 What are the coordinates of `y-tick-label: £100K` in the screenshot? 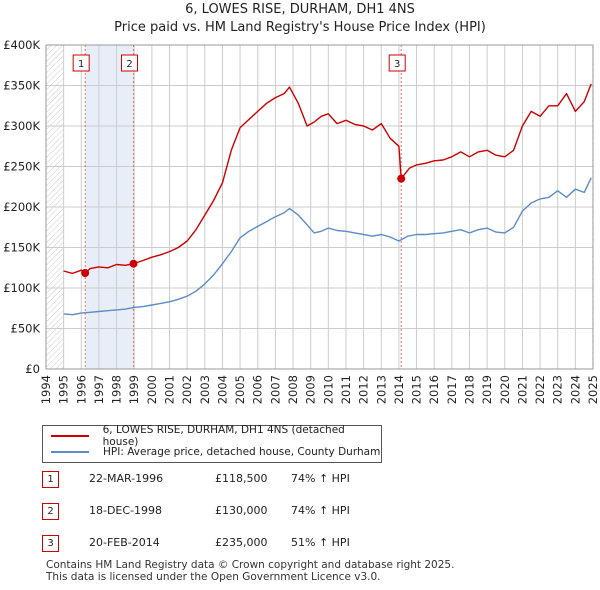 It's located at (21, 288).